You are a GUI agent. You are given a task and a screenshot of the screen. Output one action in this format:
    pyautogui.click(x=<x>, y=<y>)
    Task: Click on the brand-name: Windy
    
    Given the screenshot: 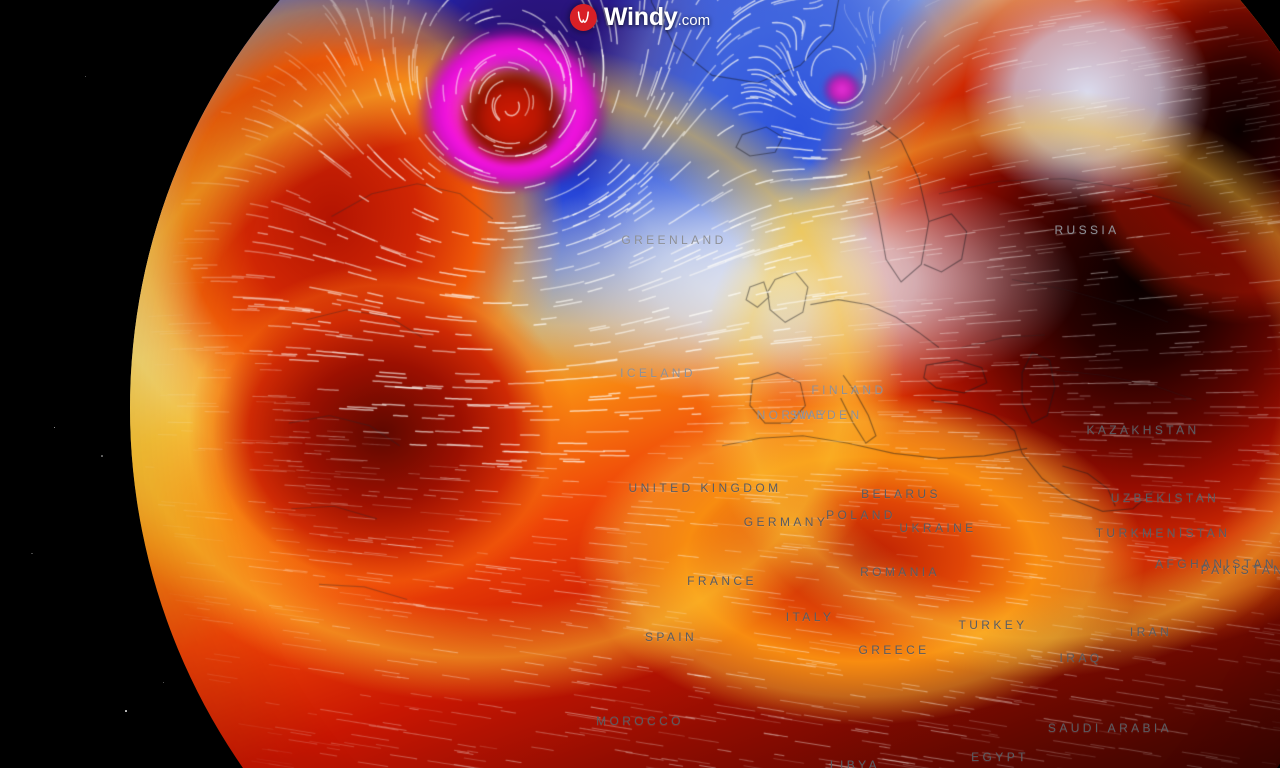 What is the action you would take?
    pyautogui.click(x=640, y=17)
    